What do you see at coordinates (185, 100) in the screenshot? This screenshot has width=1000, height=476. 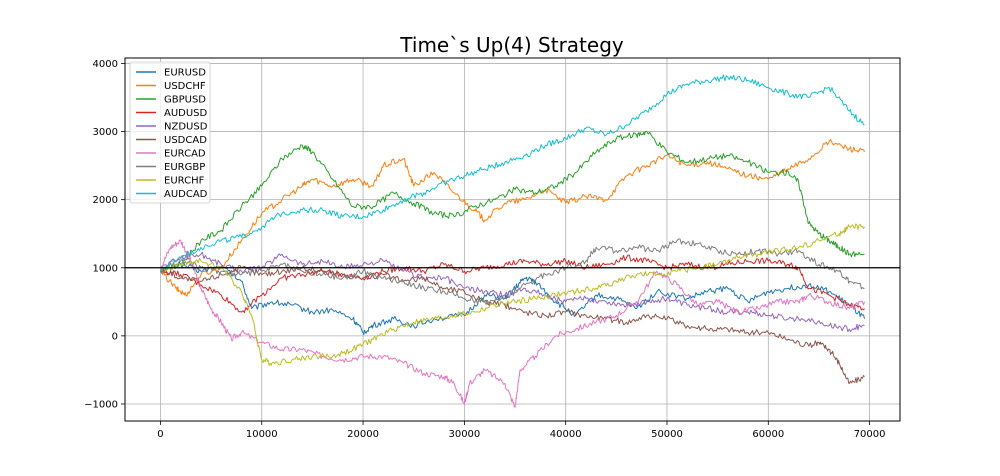 I see `legend-label: GBPUSD` at bounding box center [185, 100].